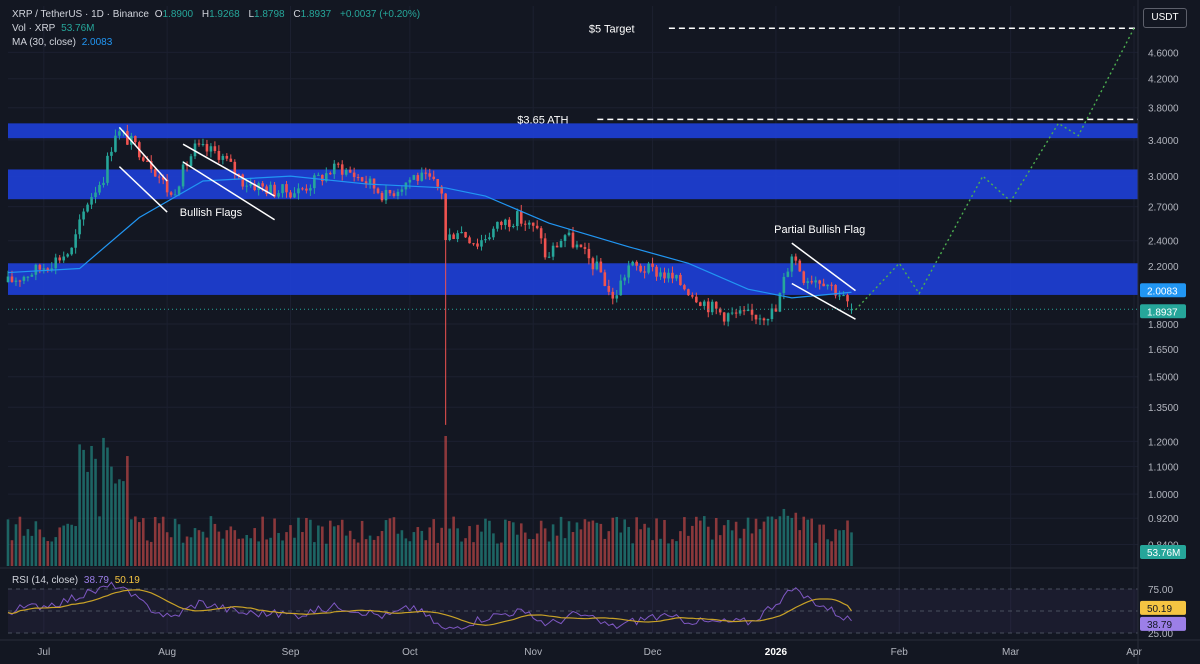  What do you see at coordinates (205, 14) in the screenshot?
I see `high-label: H` at bounding box center [205, 14].